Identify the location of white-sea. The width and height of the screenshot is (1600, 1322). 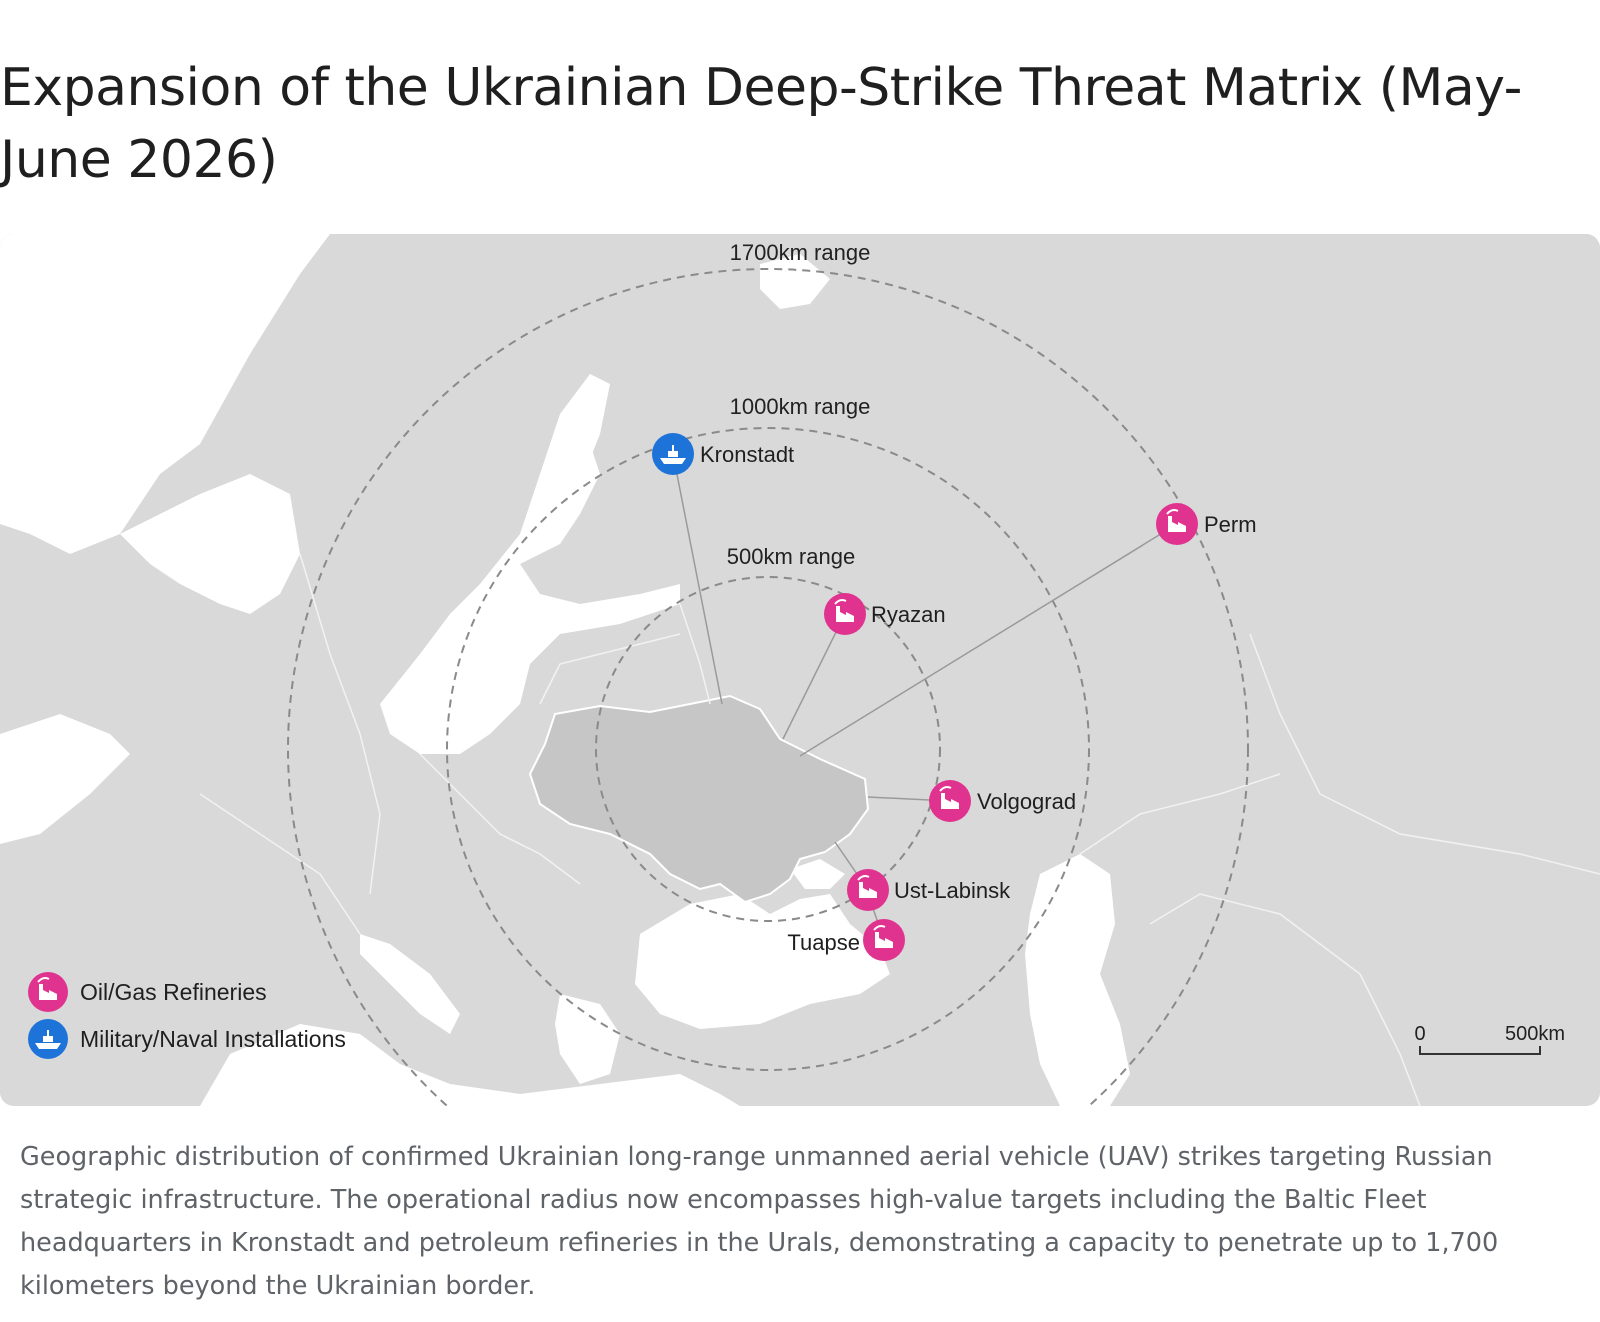
(795, 281).